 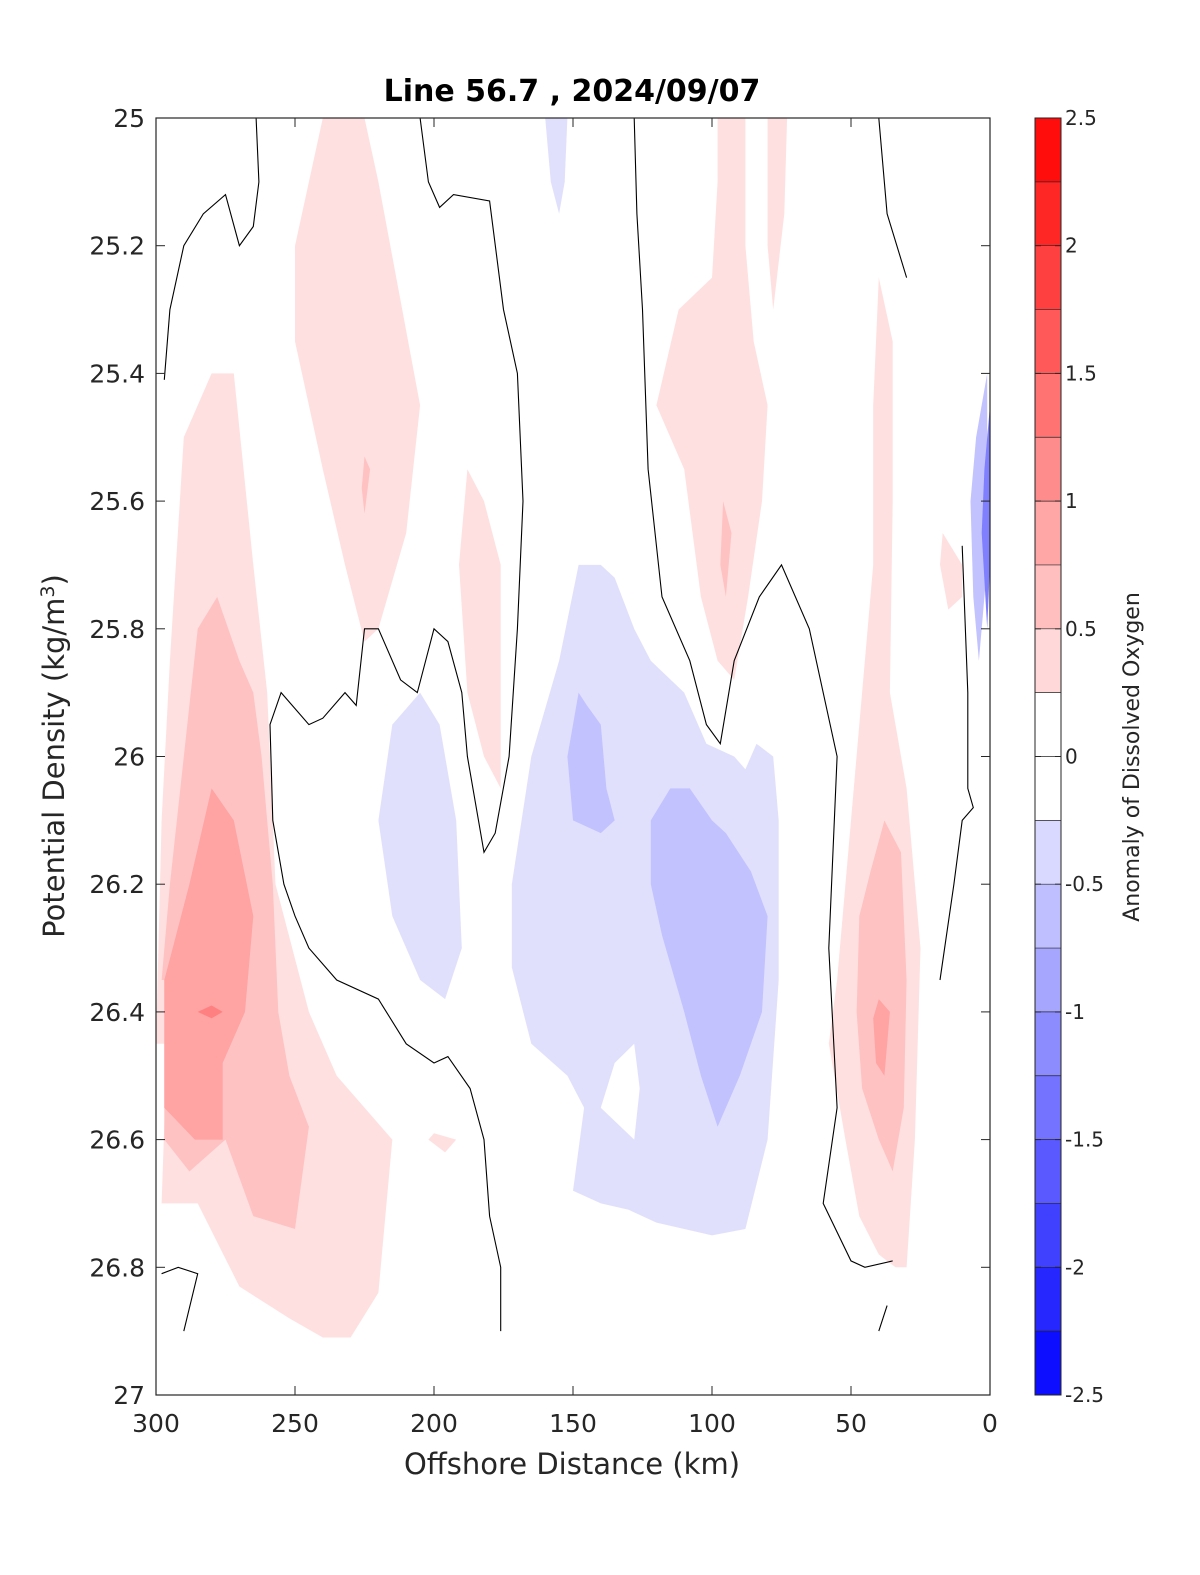 I want to click on x-tick-label: 50, so click(x=851, y=1423).